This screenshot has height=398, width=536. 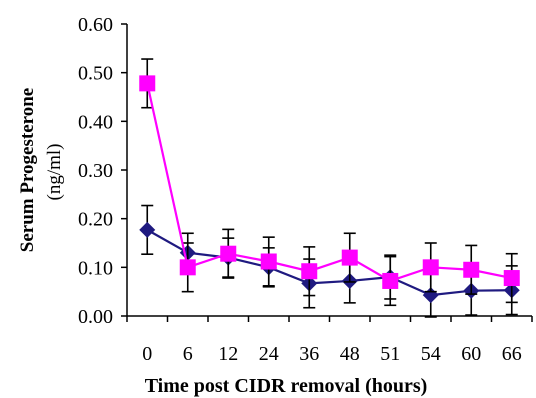 What do you see at coordinates (431, 354) in the screenshot?
I see `x-tick-label: 54` at bounding box center [431, 354].